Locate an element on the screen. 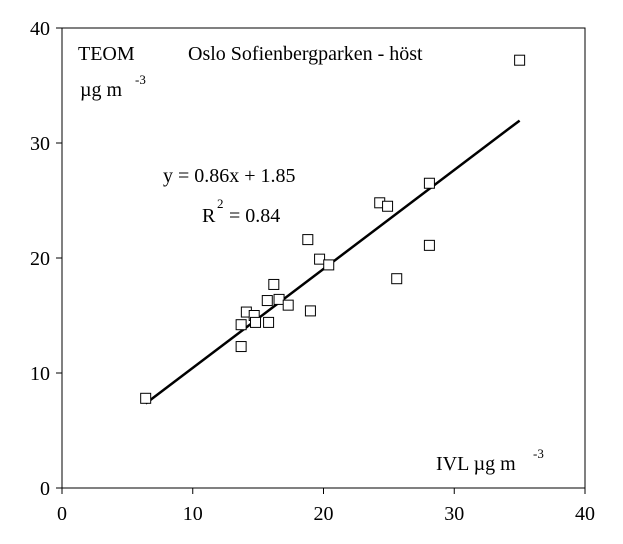 The image size is (623, 544). x-axis-label-exp: -3 is located at coordinates (538, 453).